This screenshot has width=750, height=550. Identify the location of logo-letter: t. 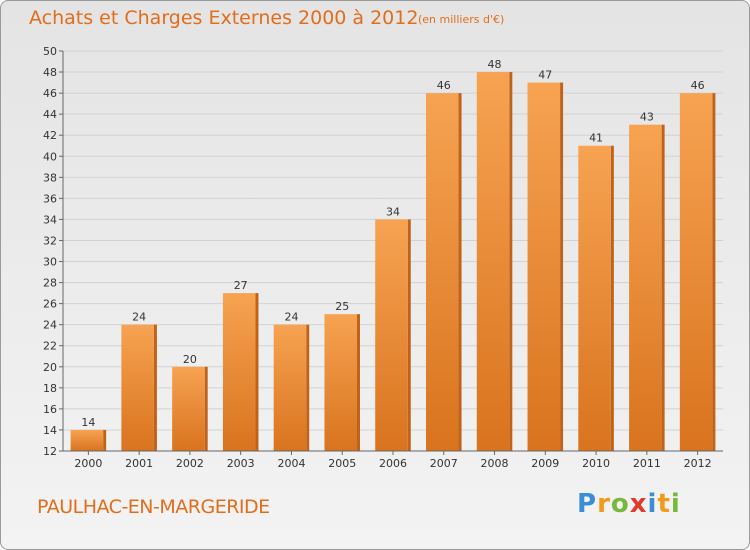
(664, 504).